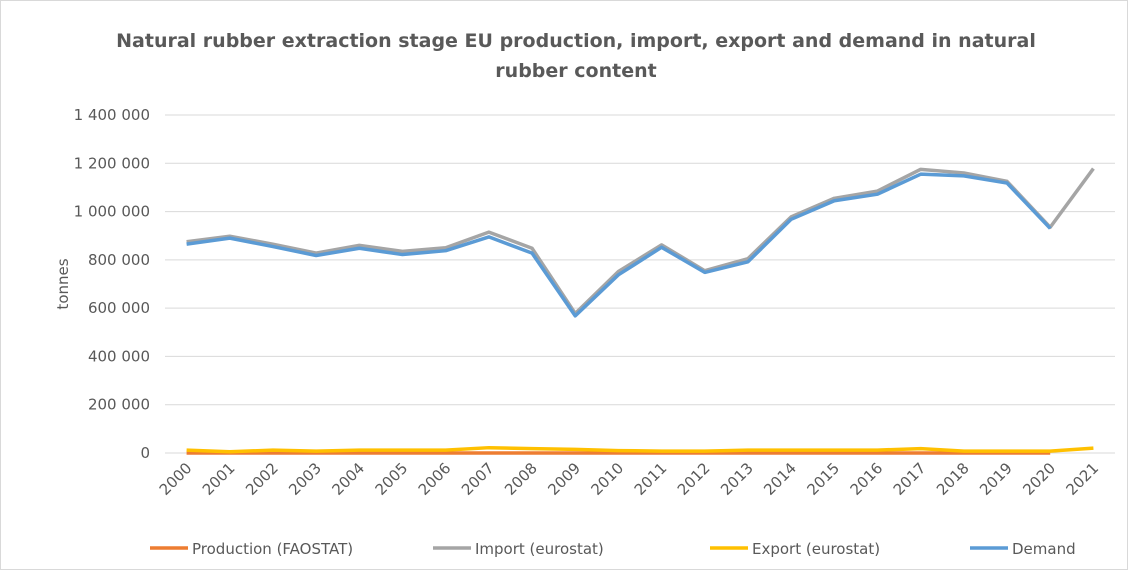 The image size is (1128, 574). Describe the element at coordinates (119, 405) in the screenshot. I see `y-tick-label: 200 000` at that location.